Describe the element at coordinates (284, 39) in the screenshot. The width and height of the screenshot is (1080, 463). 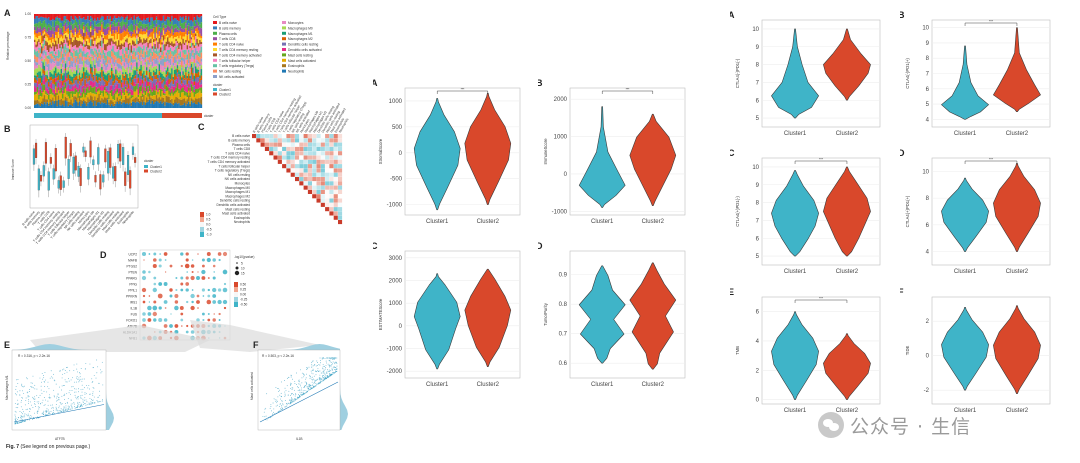
I see `cell-type-swatch` at that location.